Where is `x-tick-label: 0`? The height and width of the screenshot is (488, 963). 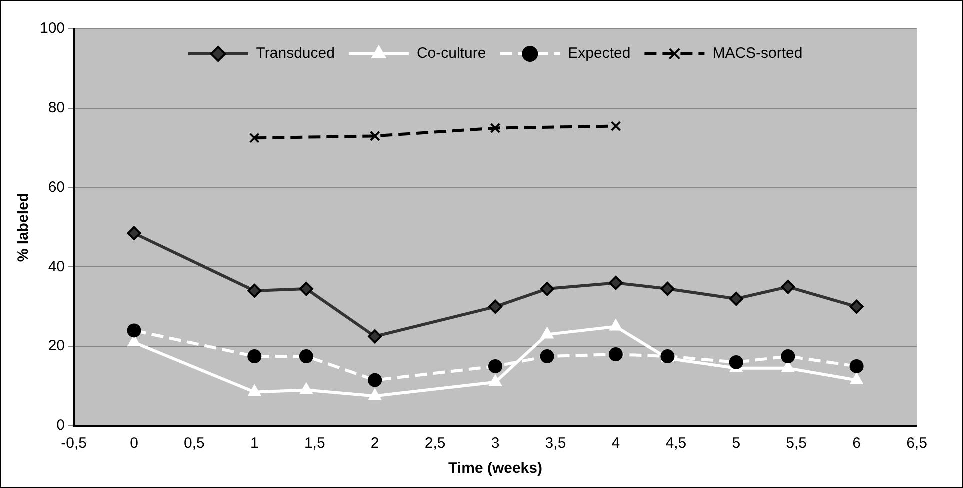
x-tick-label: 0 is located at coordinates (134, 443).